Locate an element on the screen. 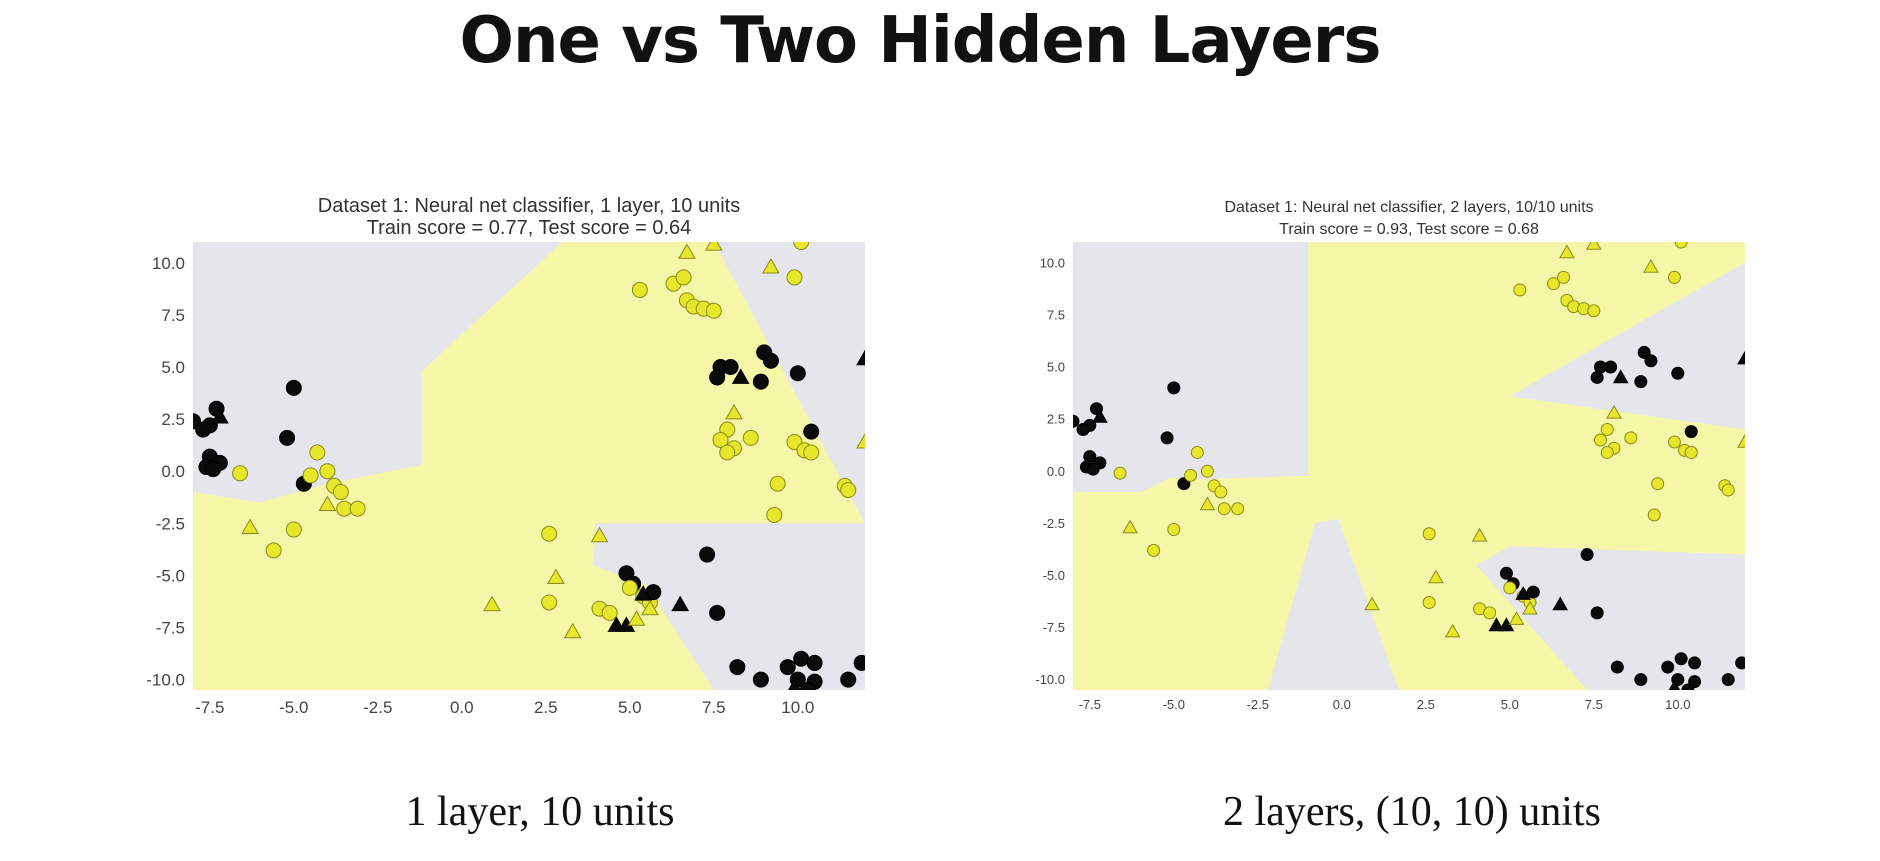 The height and width of the screenshot is (861, 1880). x-tick-label: 2.5 is located at coordinates (1426, 704).